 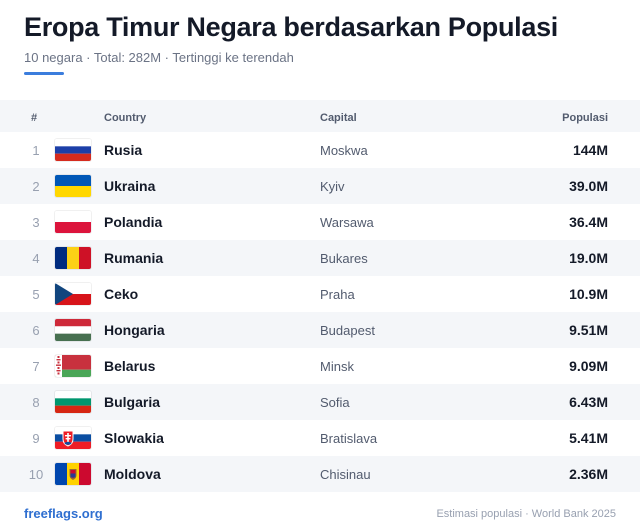 What do you see at coordinates (588, 402) in the screenshot?
I see `population-cell: 6.43M` at bounding box center [588, 402].